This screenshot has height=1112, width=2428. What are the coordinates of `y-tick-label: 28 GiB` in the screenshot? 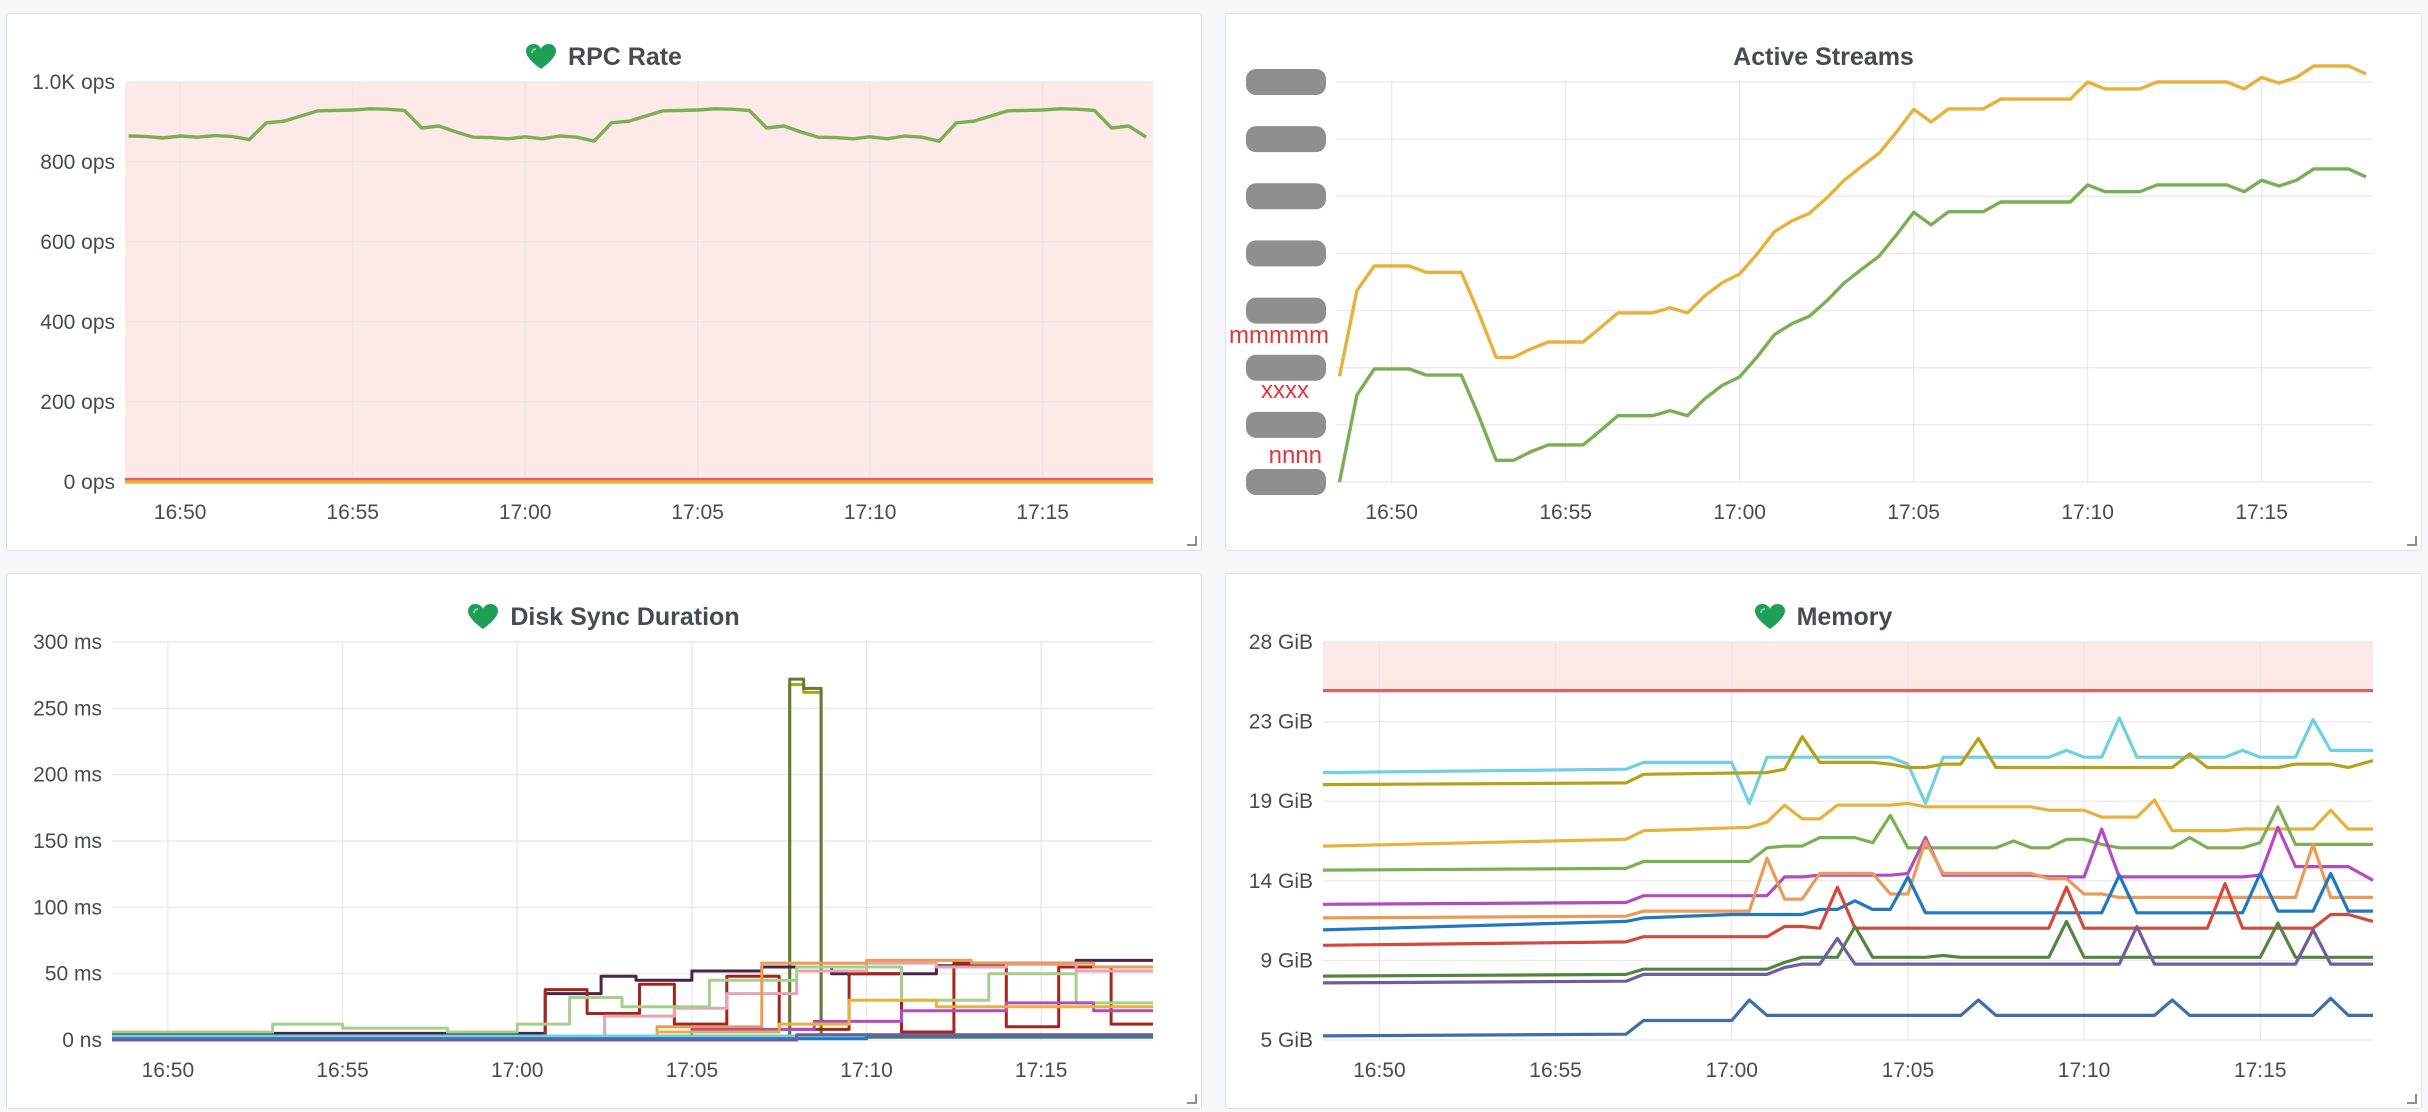 It's located at (1281, 642).